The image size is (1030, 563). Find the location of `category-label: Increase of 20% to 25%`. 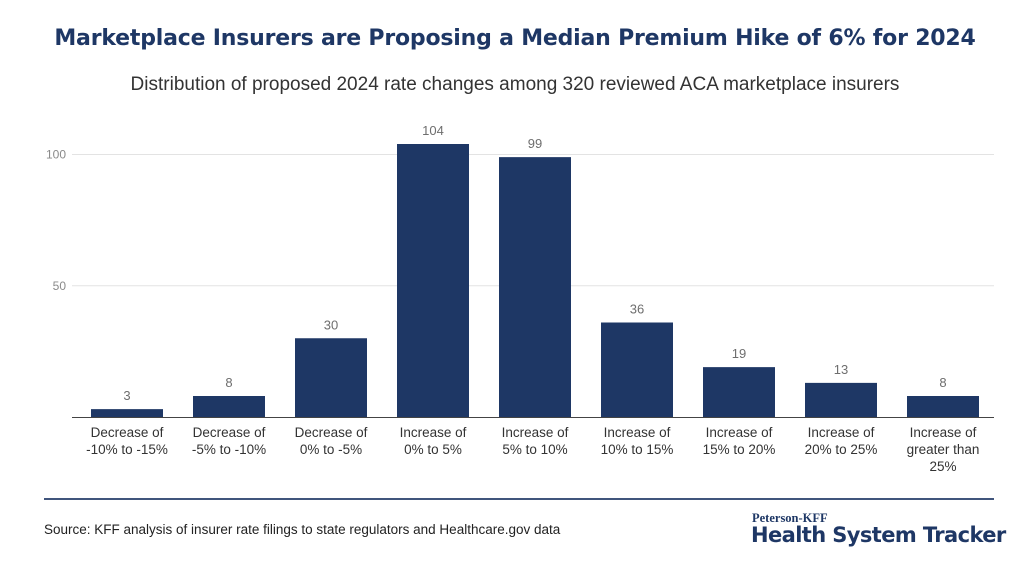

category-label: Increase of 20% to 25% is located at coordinates (841, 441).